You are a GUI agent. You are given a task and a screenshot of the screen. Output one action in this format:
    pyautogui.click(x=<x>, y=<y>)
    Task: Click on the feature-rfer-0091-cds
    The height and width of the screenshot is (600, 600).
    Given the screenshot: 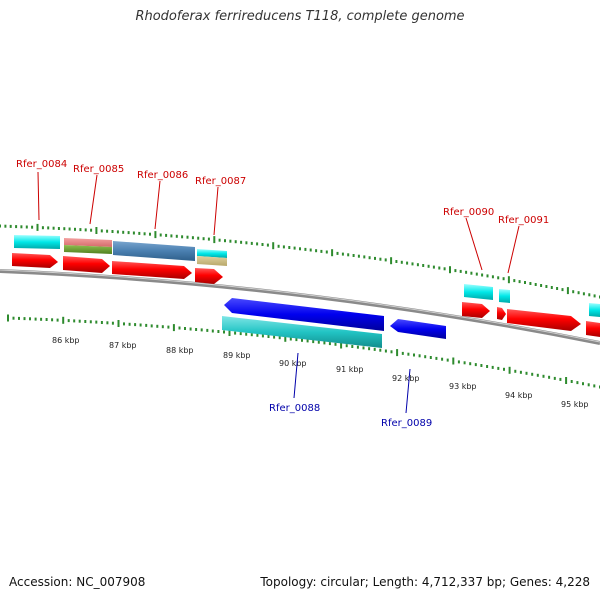 What is the action you would take?
    pyautogui.click(x=504, y=296)
    